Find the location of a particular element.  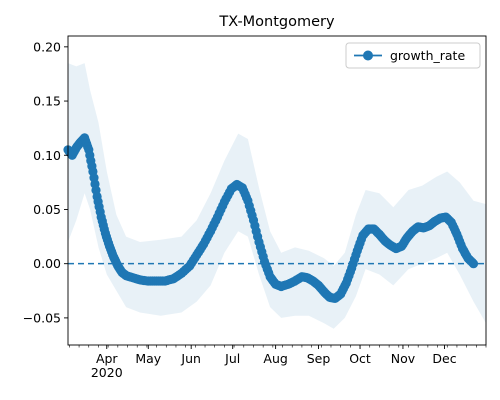

legend-label-growth-rate: growth_rate is located at coordinates (427, 55).